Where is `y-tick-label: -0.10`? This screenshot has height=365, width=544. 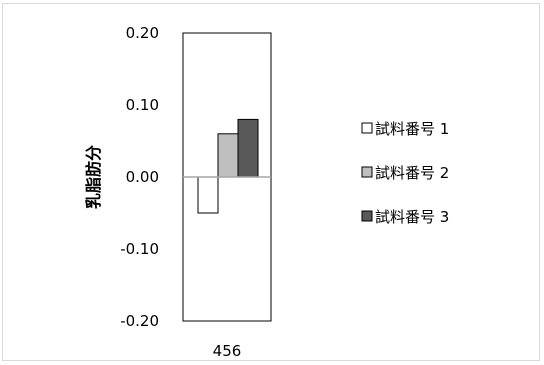 y-tick-label: -0.10 is located at coordinates (139, 249).